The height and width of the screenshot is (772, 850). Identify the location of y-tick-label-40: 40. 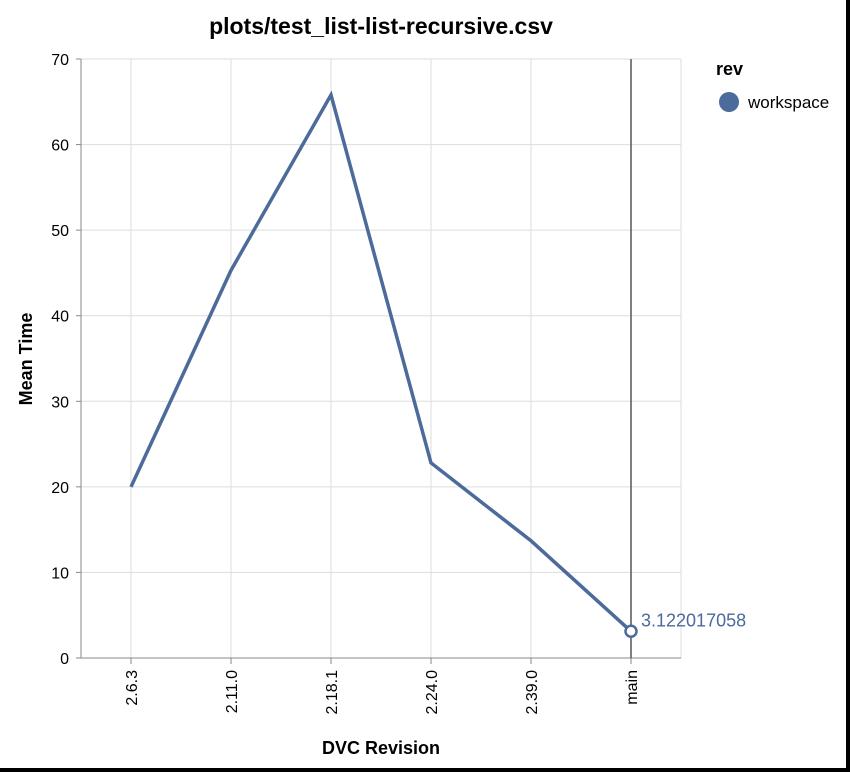
(60, 317).